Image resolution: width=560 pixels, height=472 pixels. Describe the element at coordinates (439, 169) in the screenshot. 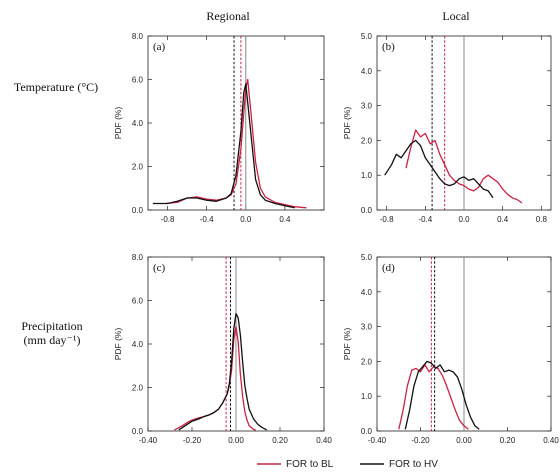

I see `panel-1-series-for-to-hv` at that location.